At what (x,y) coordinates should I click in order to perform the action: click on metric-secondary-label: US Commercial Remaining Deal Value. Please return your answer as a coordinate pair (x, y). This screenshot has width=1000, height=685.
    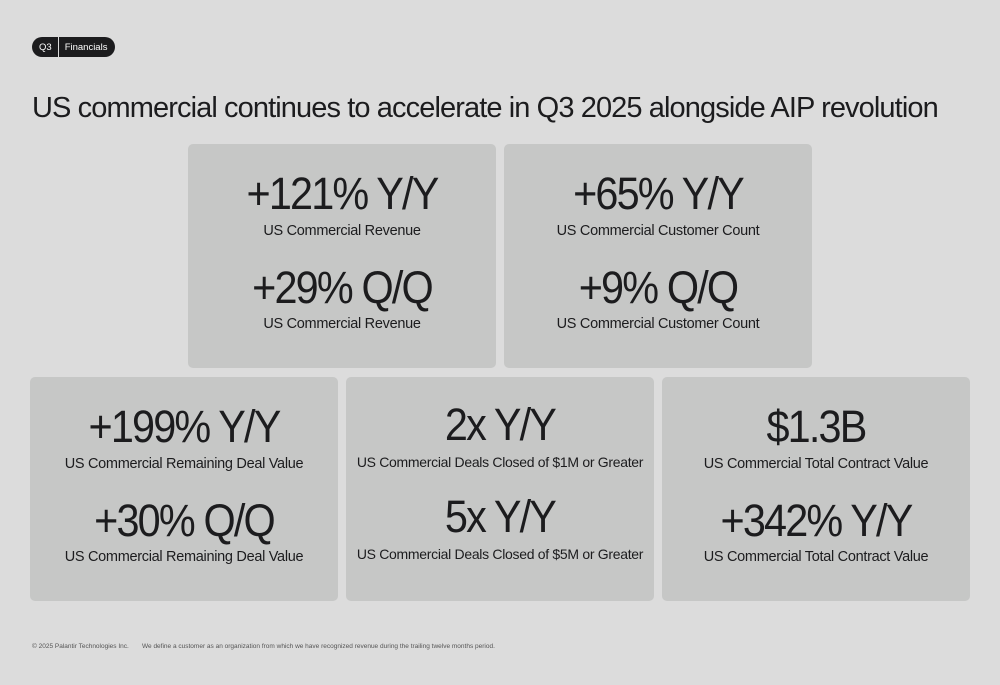
    Looking at the image, I should click on (184, 557).